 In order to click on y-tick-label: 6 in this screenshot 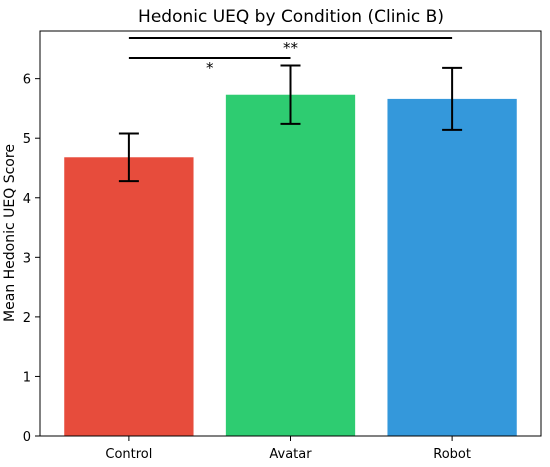, I will do `click(27, 80)`.